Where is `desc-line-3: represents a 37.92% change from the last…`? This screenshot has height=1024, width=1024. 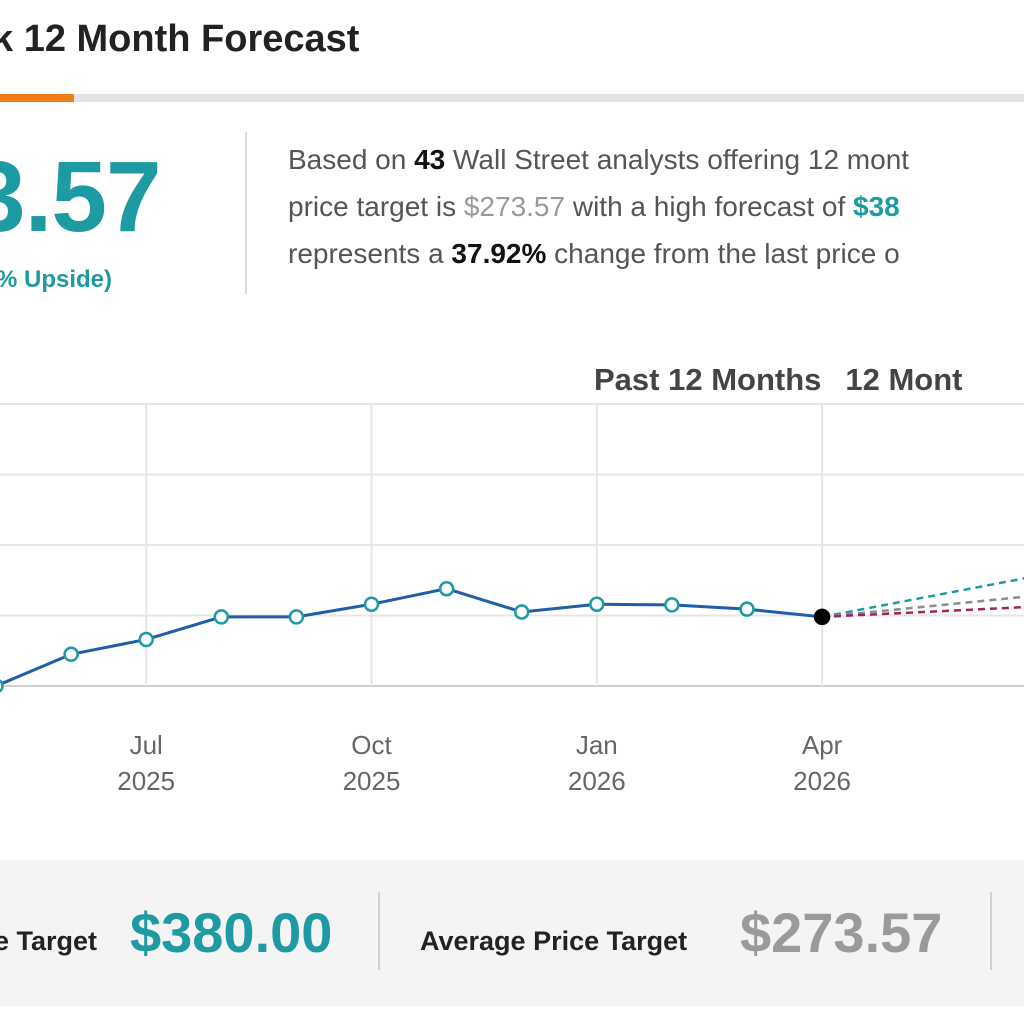 desc-line-3: represents a 37.92% change from the last… is located at coordinates (594, 253).